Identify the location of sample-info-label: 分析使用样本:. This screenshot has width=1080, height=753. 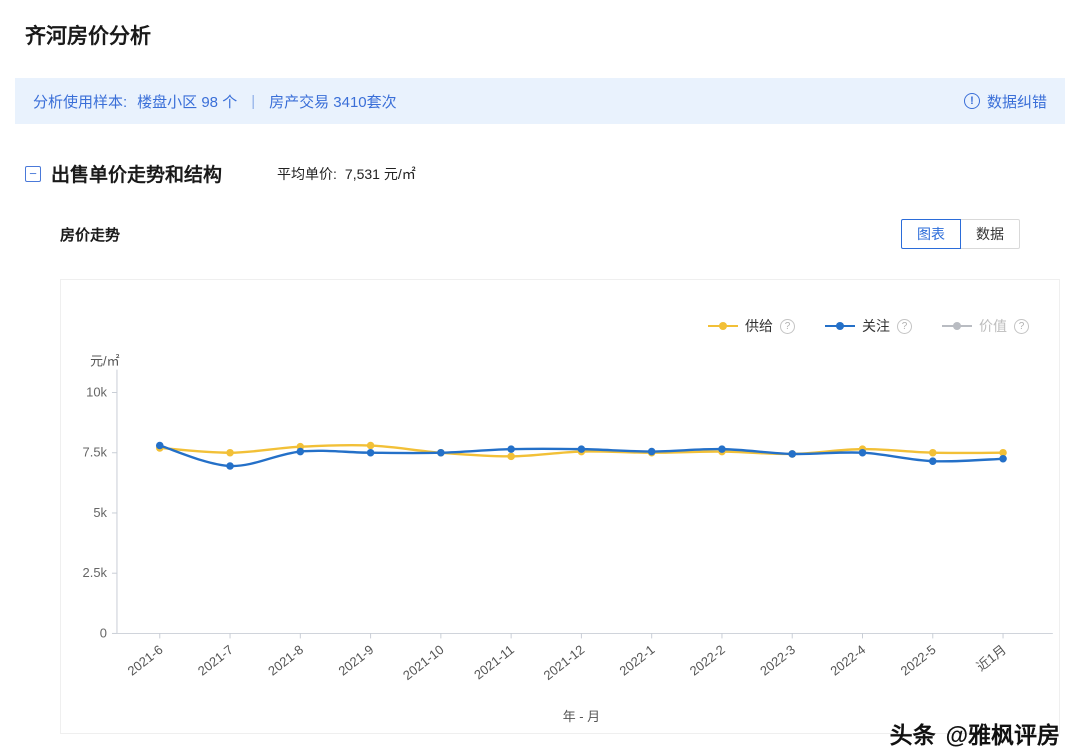
(80, 102).